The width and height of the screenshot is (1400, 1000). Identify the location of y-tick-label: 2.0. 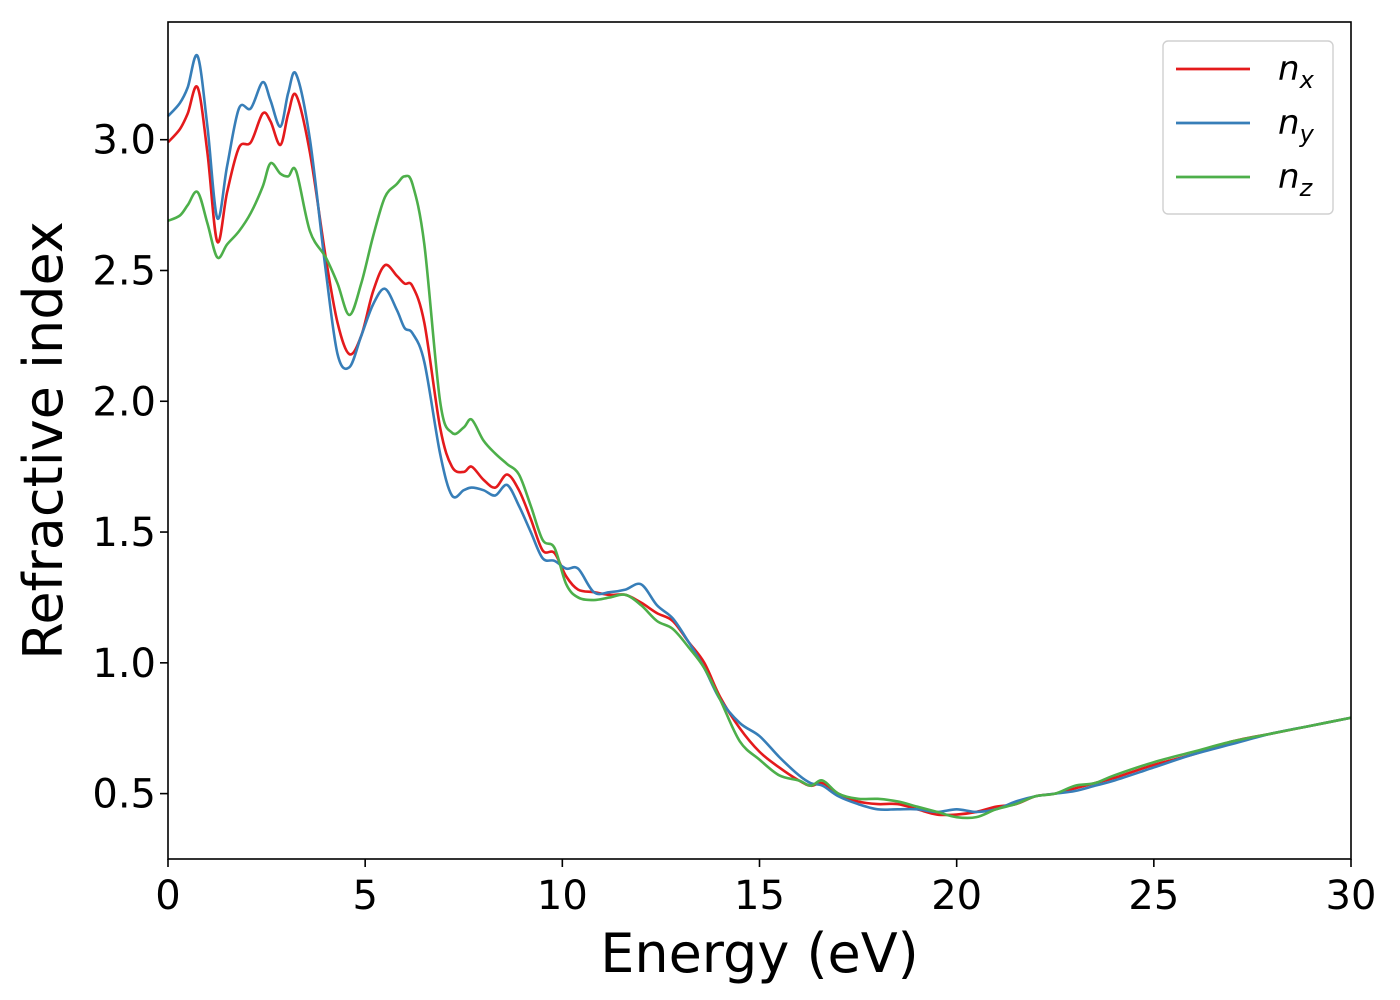
(124, 402).